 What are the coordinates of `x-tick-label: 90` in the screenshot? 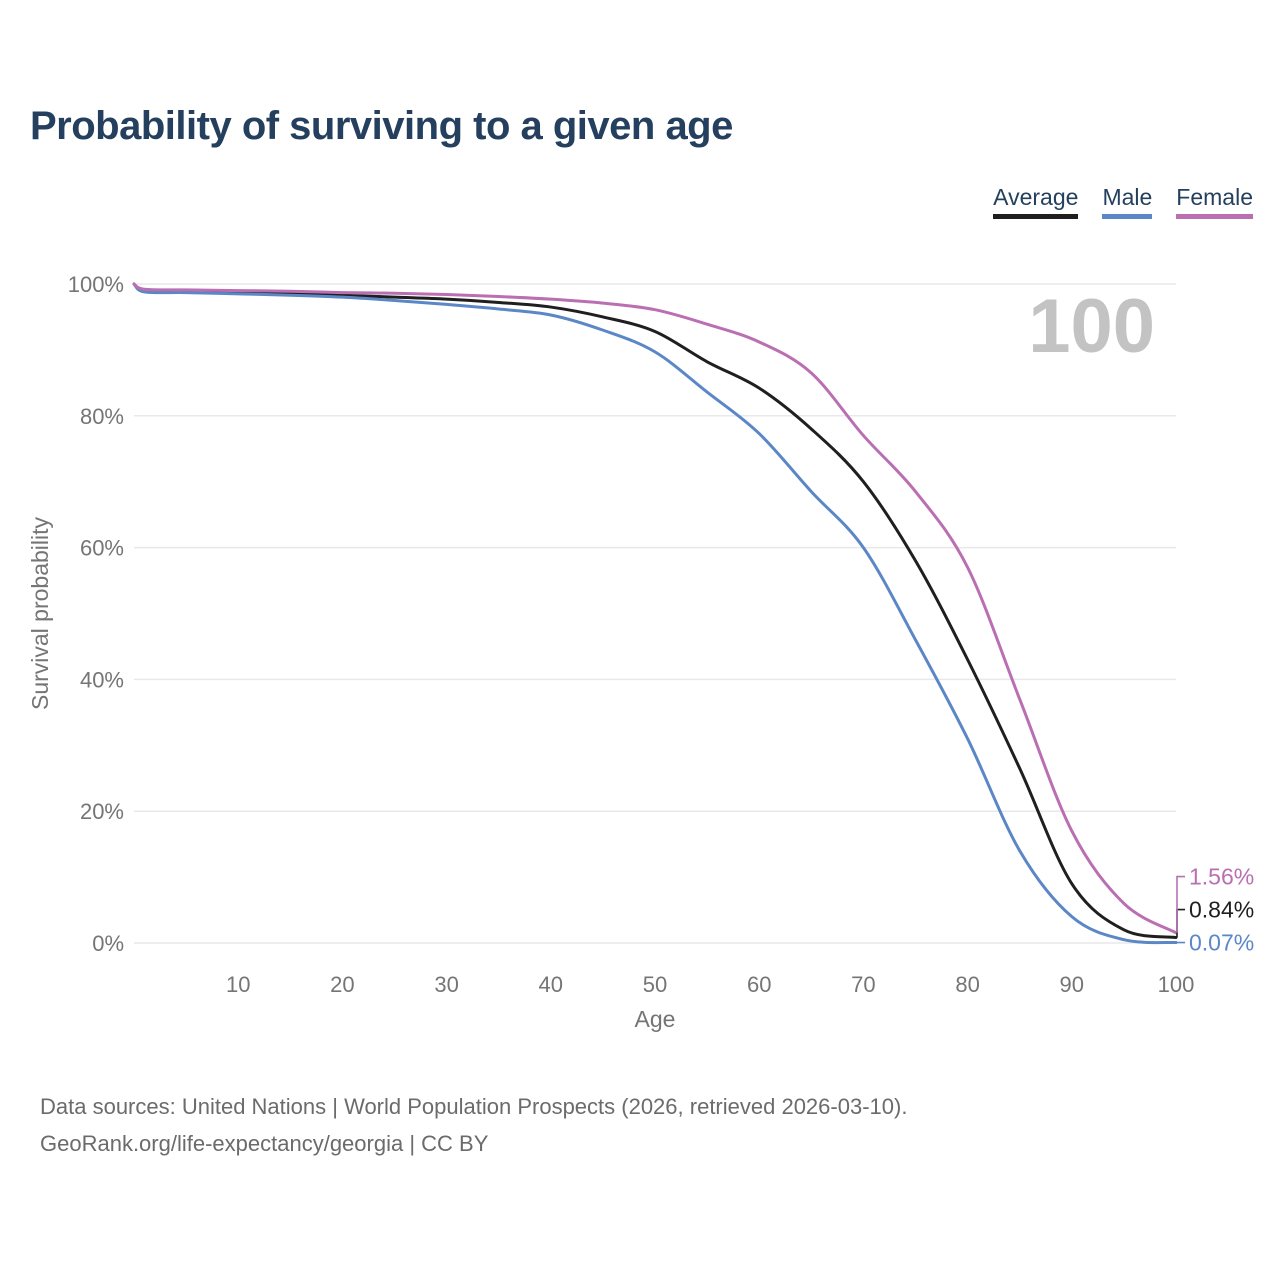 It's located at (1072, 984).